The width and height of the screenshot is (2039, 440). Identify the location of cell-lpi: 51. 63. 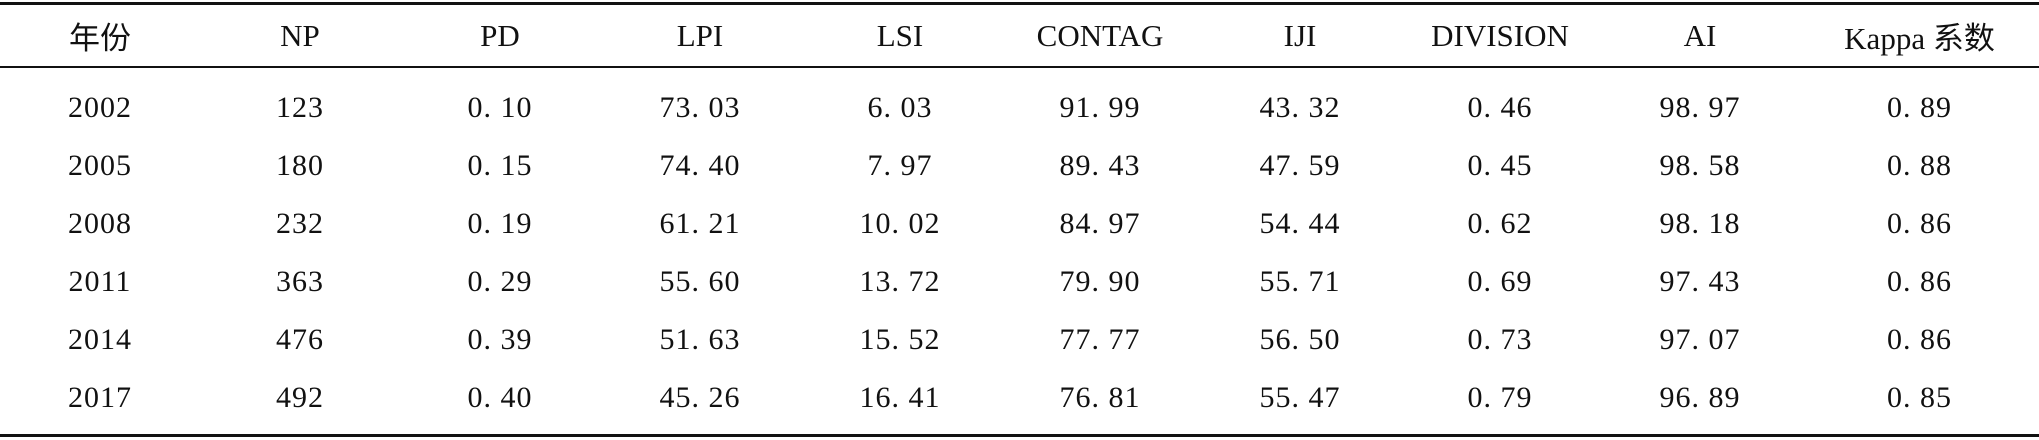
(700, 339).